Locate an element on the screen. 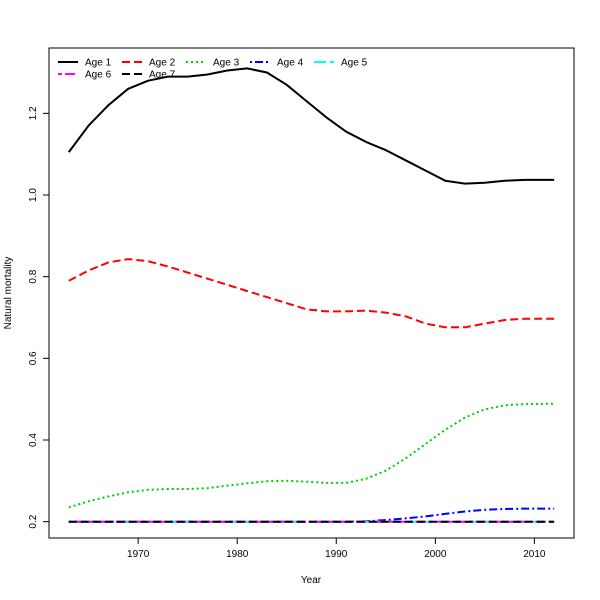  y-tick-label: 1.2 is located at coordinates (33, 113).